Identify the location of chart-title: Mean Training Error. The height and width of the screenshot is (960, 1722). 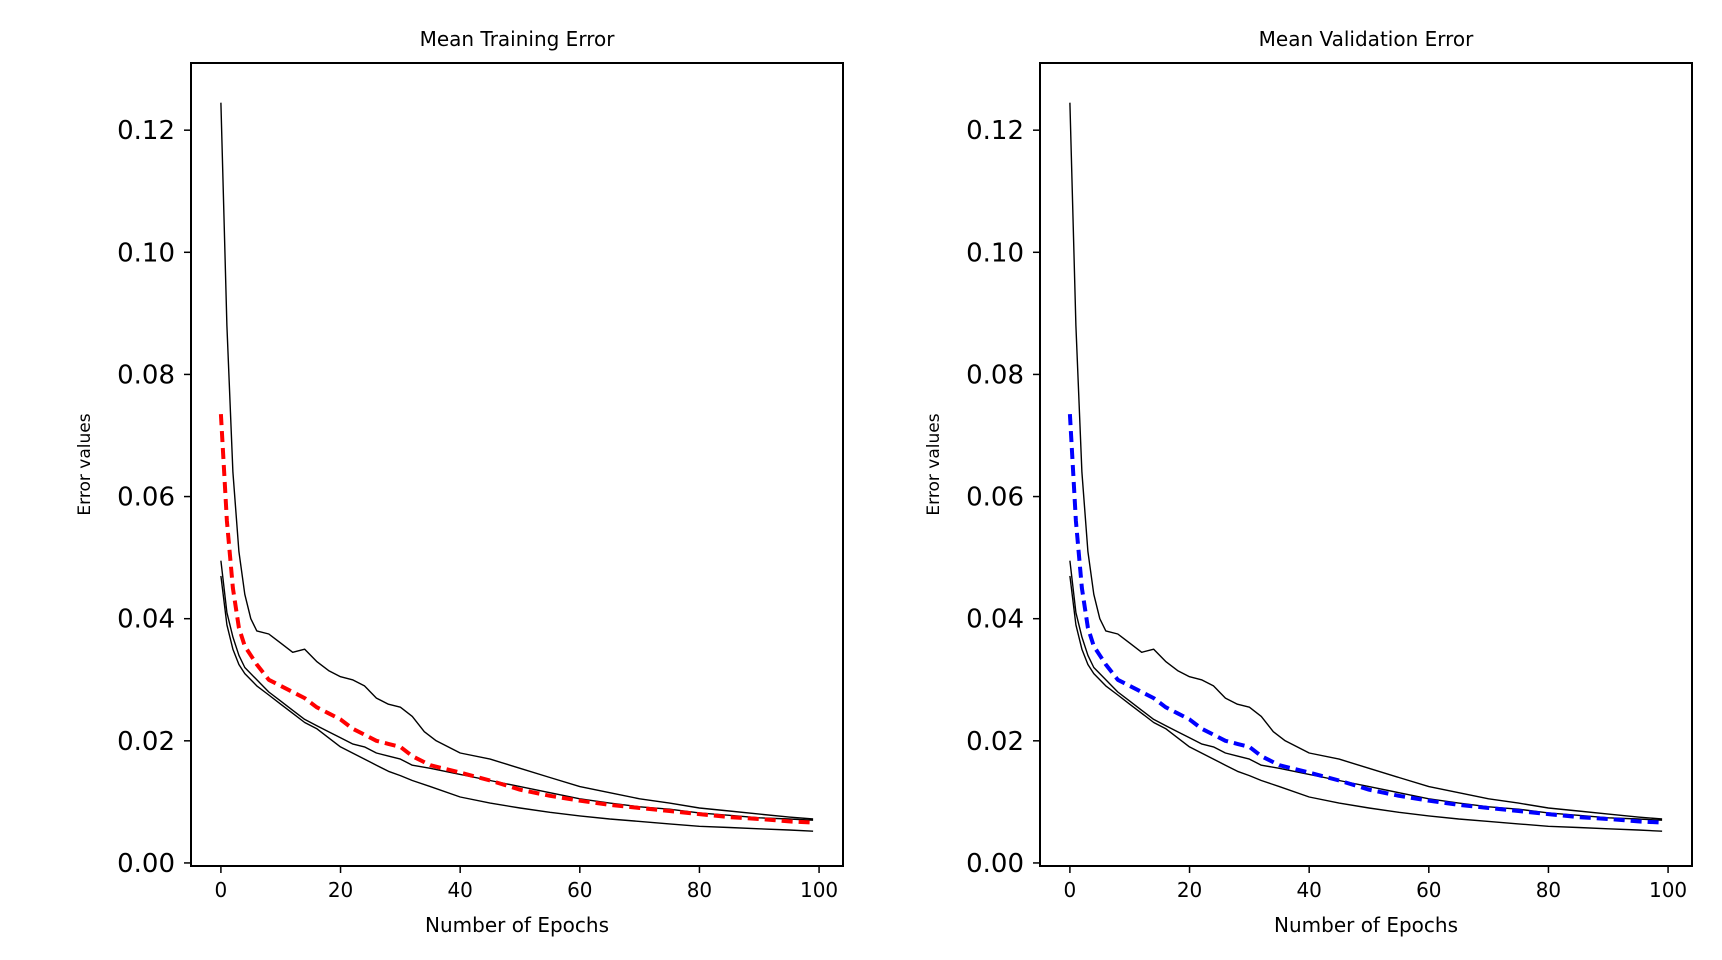
(518, 39).